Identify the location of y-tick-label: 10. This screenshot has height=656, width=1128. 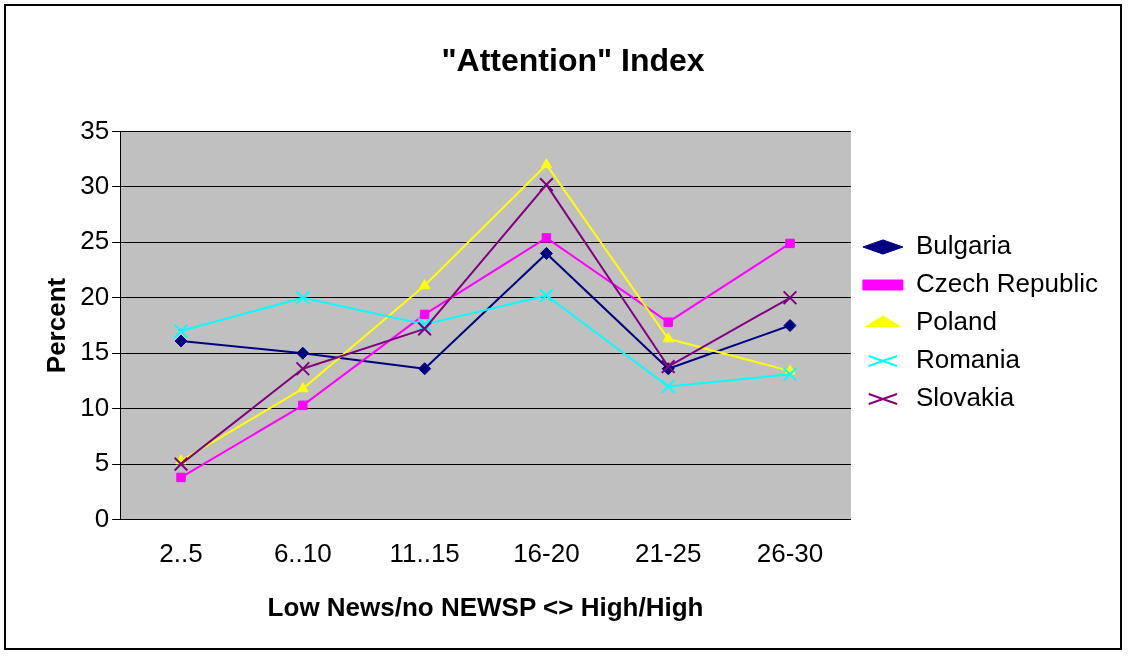
(95, 406).